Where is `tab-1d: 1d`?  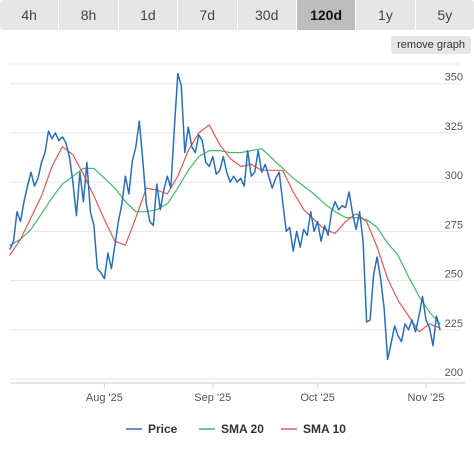
tab-1d: 1d is located at coordinates (149, 15).